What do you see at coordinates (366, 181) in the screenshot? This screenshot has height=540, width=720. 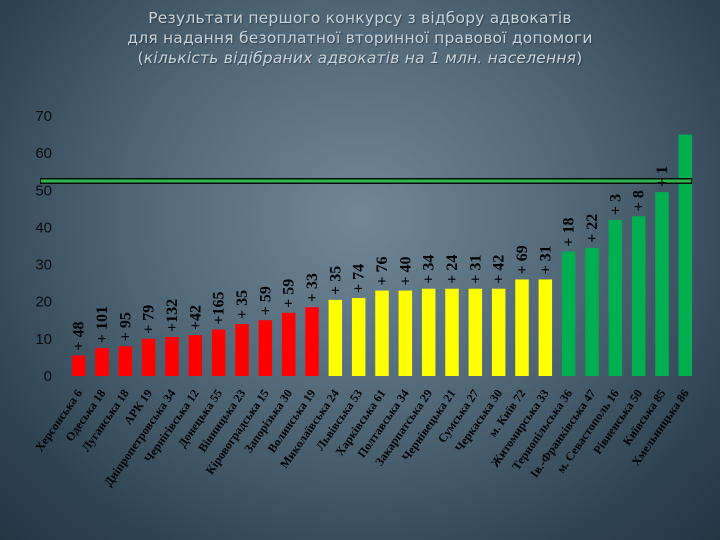 I see `reference-line` at bounding box center [366, 181].